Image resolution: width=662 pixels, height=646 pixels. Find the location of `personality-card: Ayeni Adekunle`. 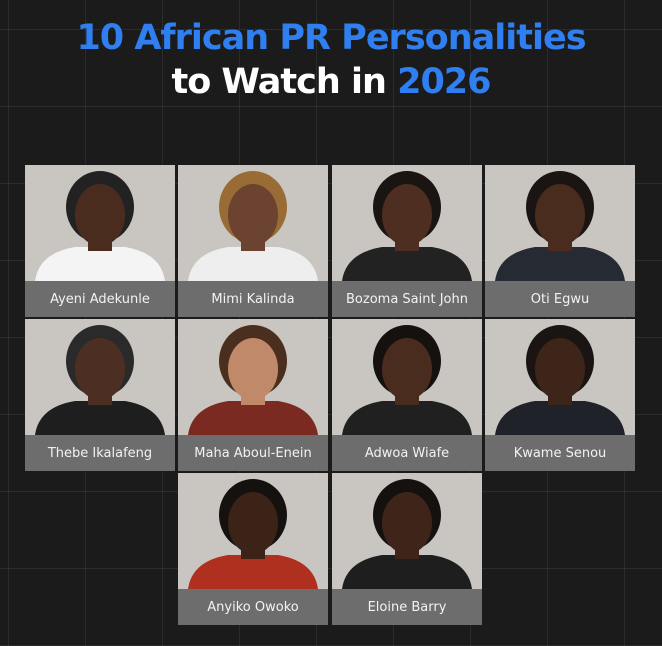

personality-card: Ayeni Adekunle is located at coordinates (100, 241).